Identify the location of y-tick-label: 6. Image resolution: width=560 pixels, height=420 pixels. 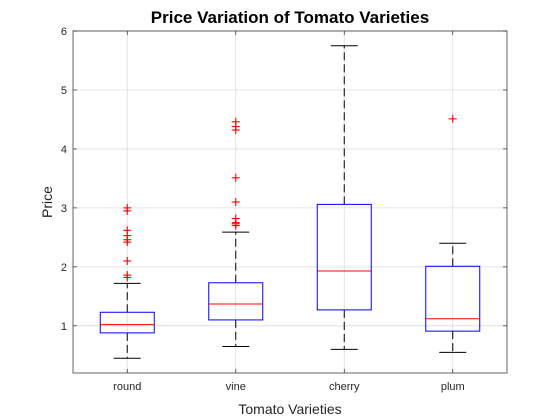
(64, 32).